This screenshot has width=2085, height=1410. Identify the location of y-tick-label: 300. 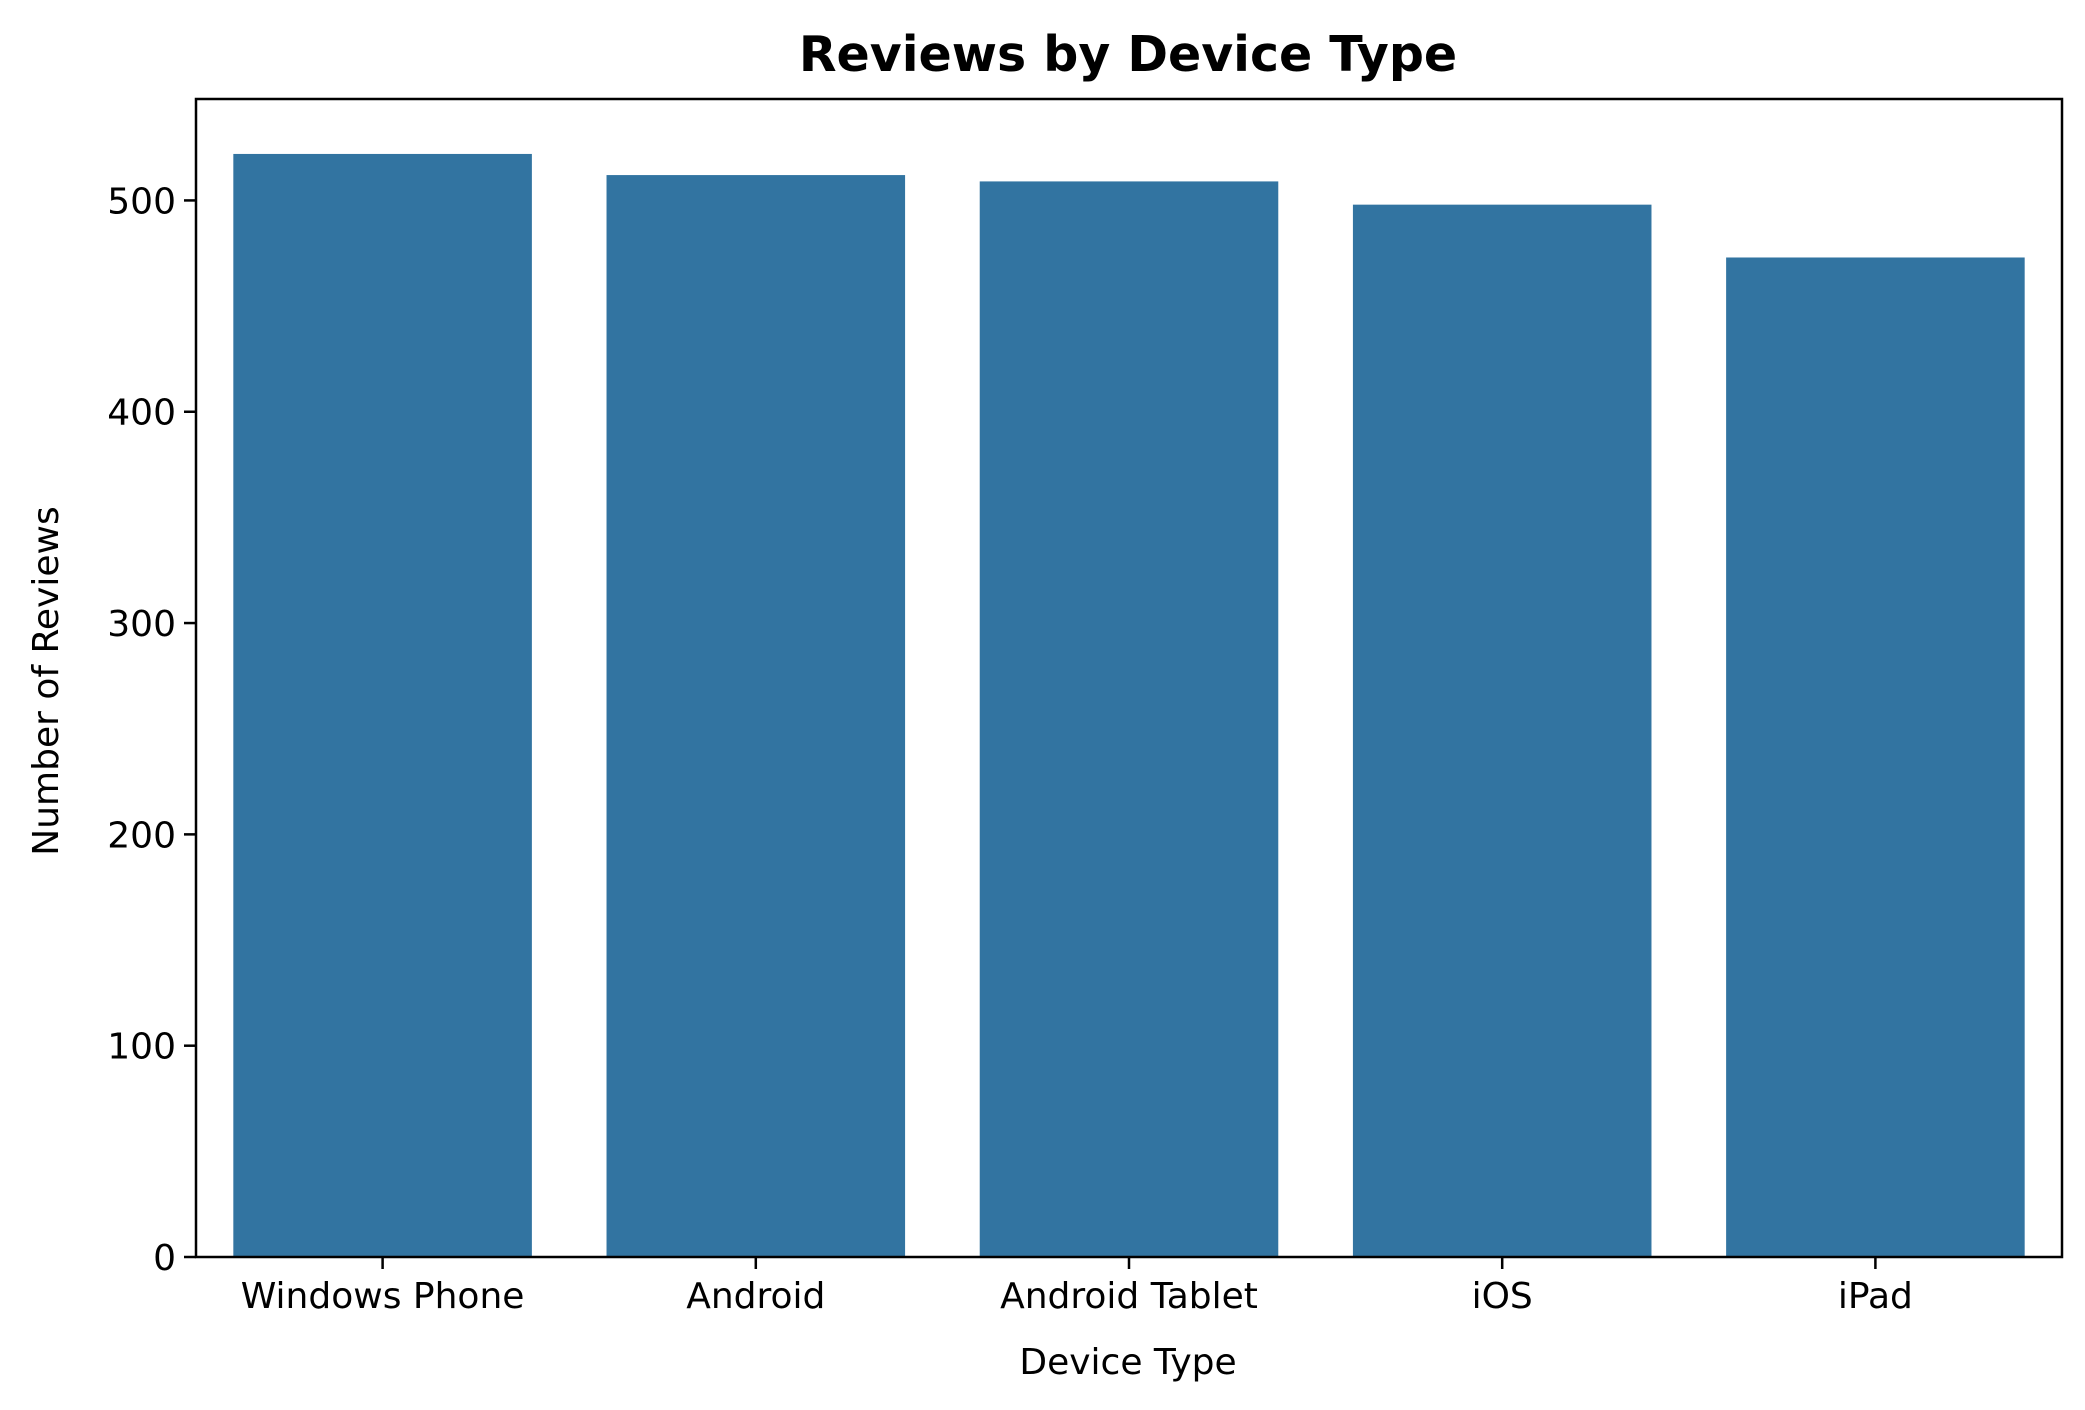
(141, 624).